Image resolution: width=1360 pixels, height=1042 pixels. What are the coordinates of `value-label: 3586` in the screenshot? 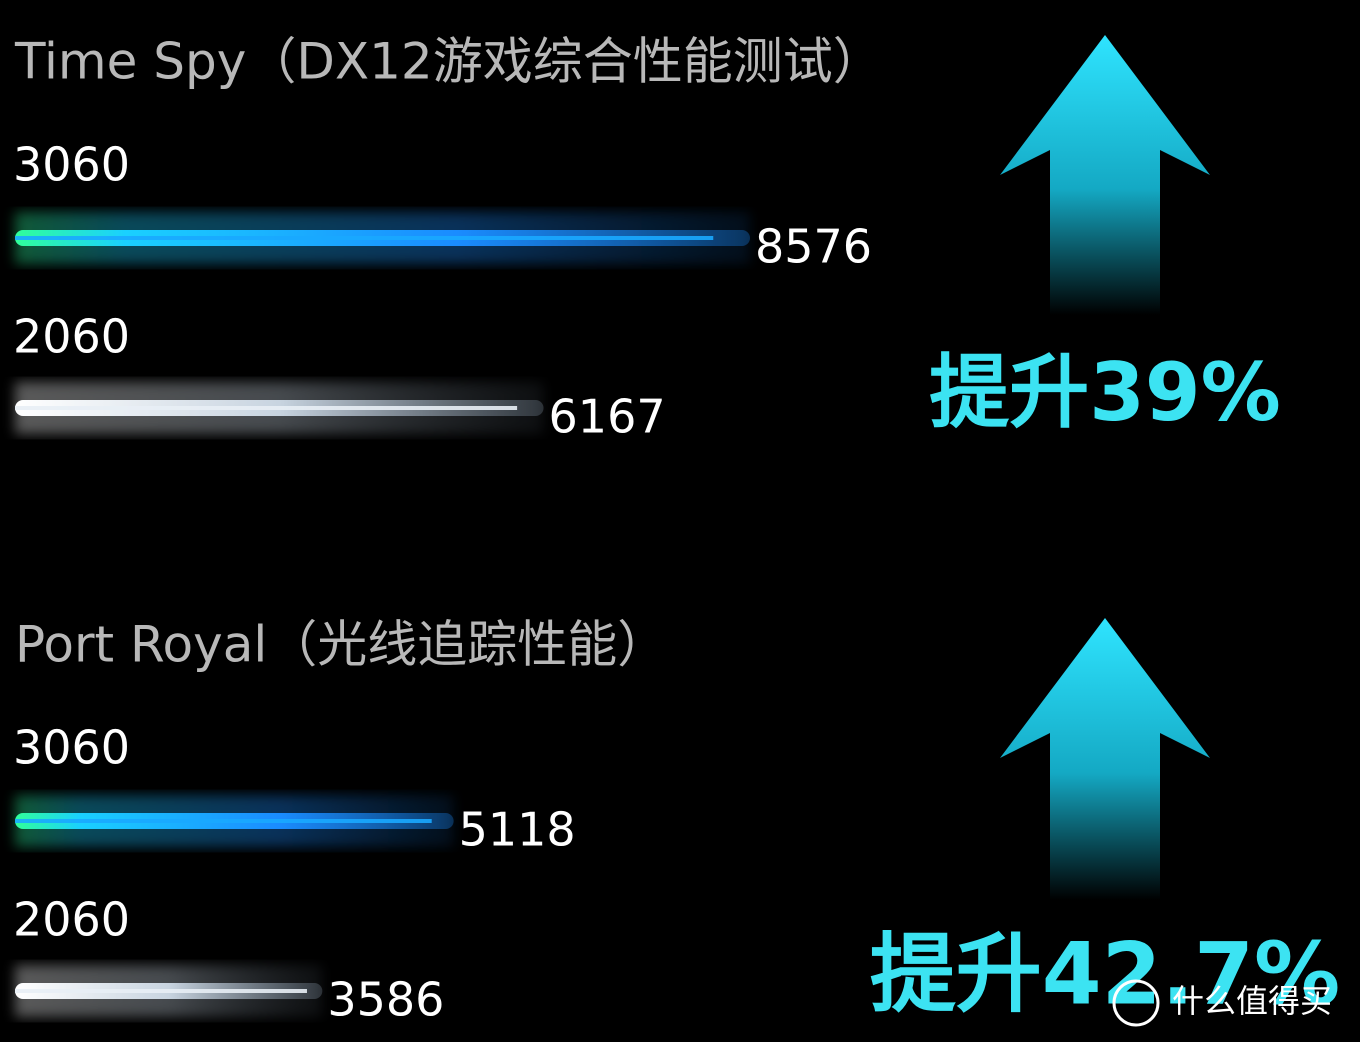 It's located at (385, 1000).